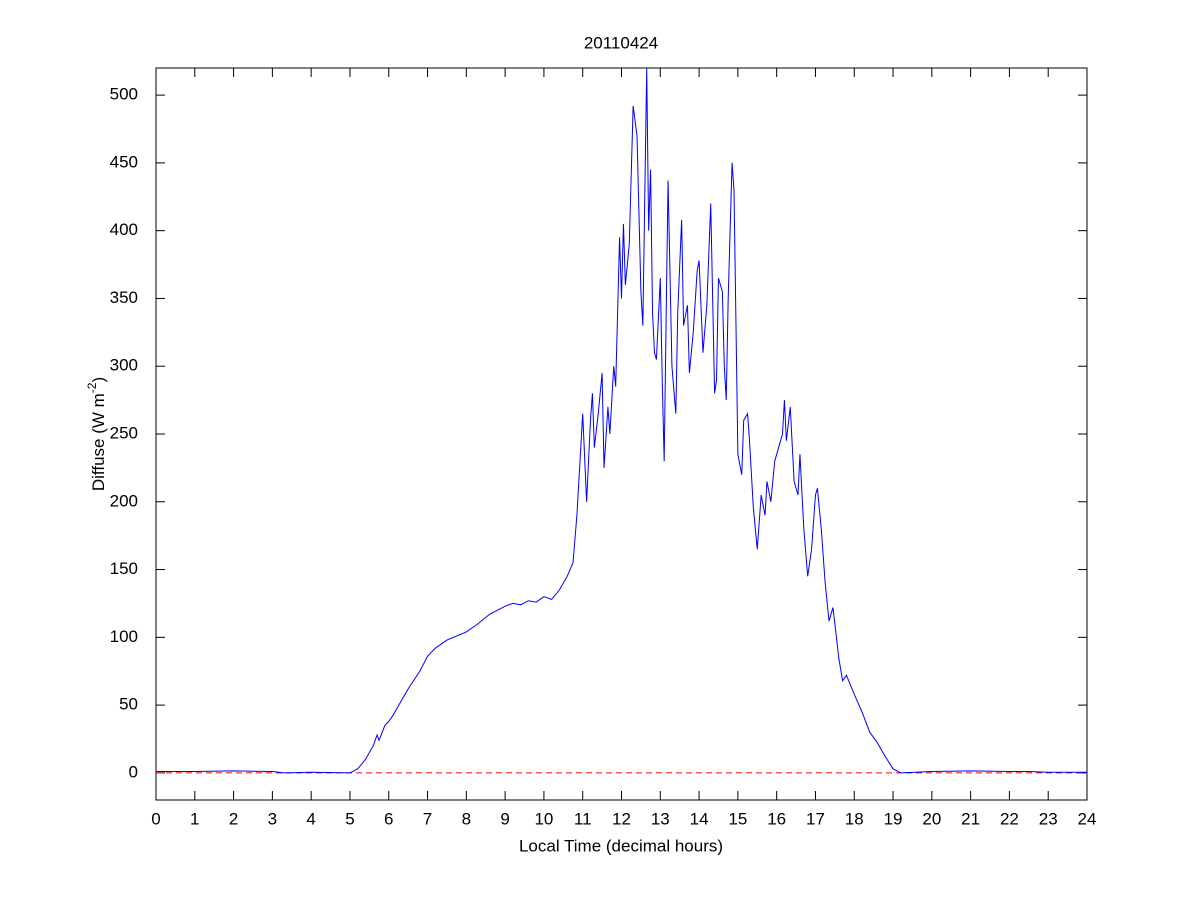  Describe the element at coordinates (98, 442) in the screenshot. I see `y-label-main: Diffuse (W m` at that location.